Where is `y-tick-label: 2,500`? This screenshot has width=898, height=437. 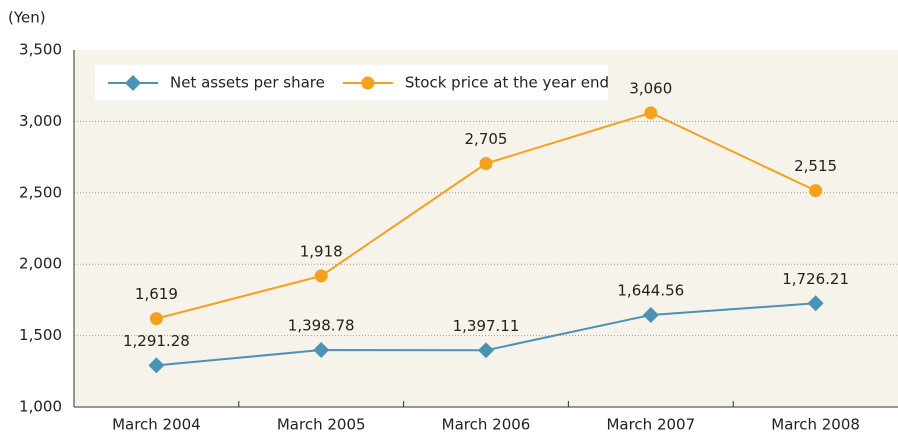 y-tick-label: 2,500 is located at coordinates (40, 192).